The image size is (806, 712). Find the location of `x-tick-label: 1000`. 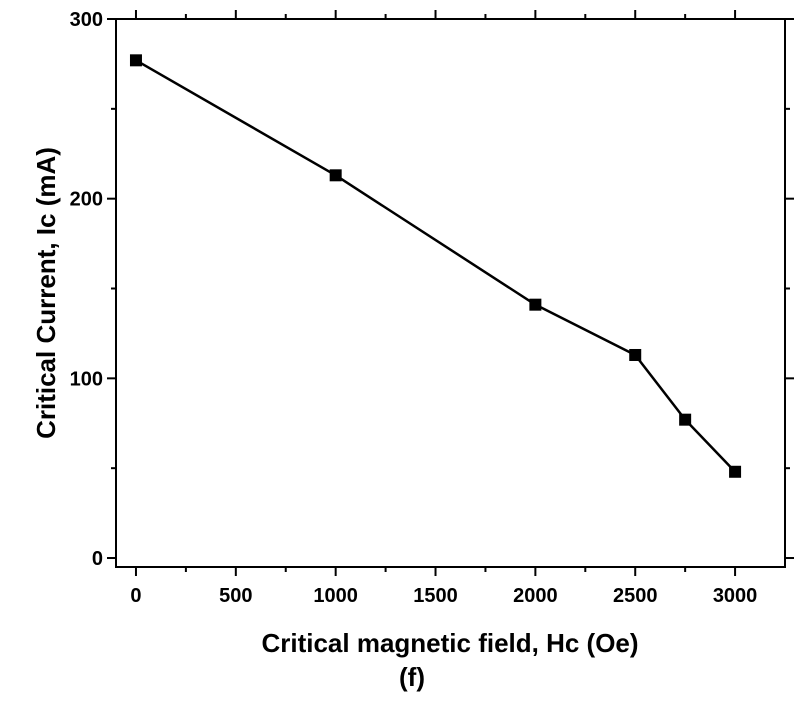

x-tick-label: 1000 is located at coordinates (335, 596).